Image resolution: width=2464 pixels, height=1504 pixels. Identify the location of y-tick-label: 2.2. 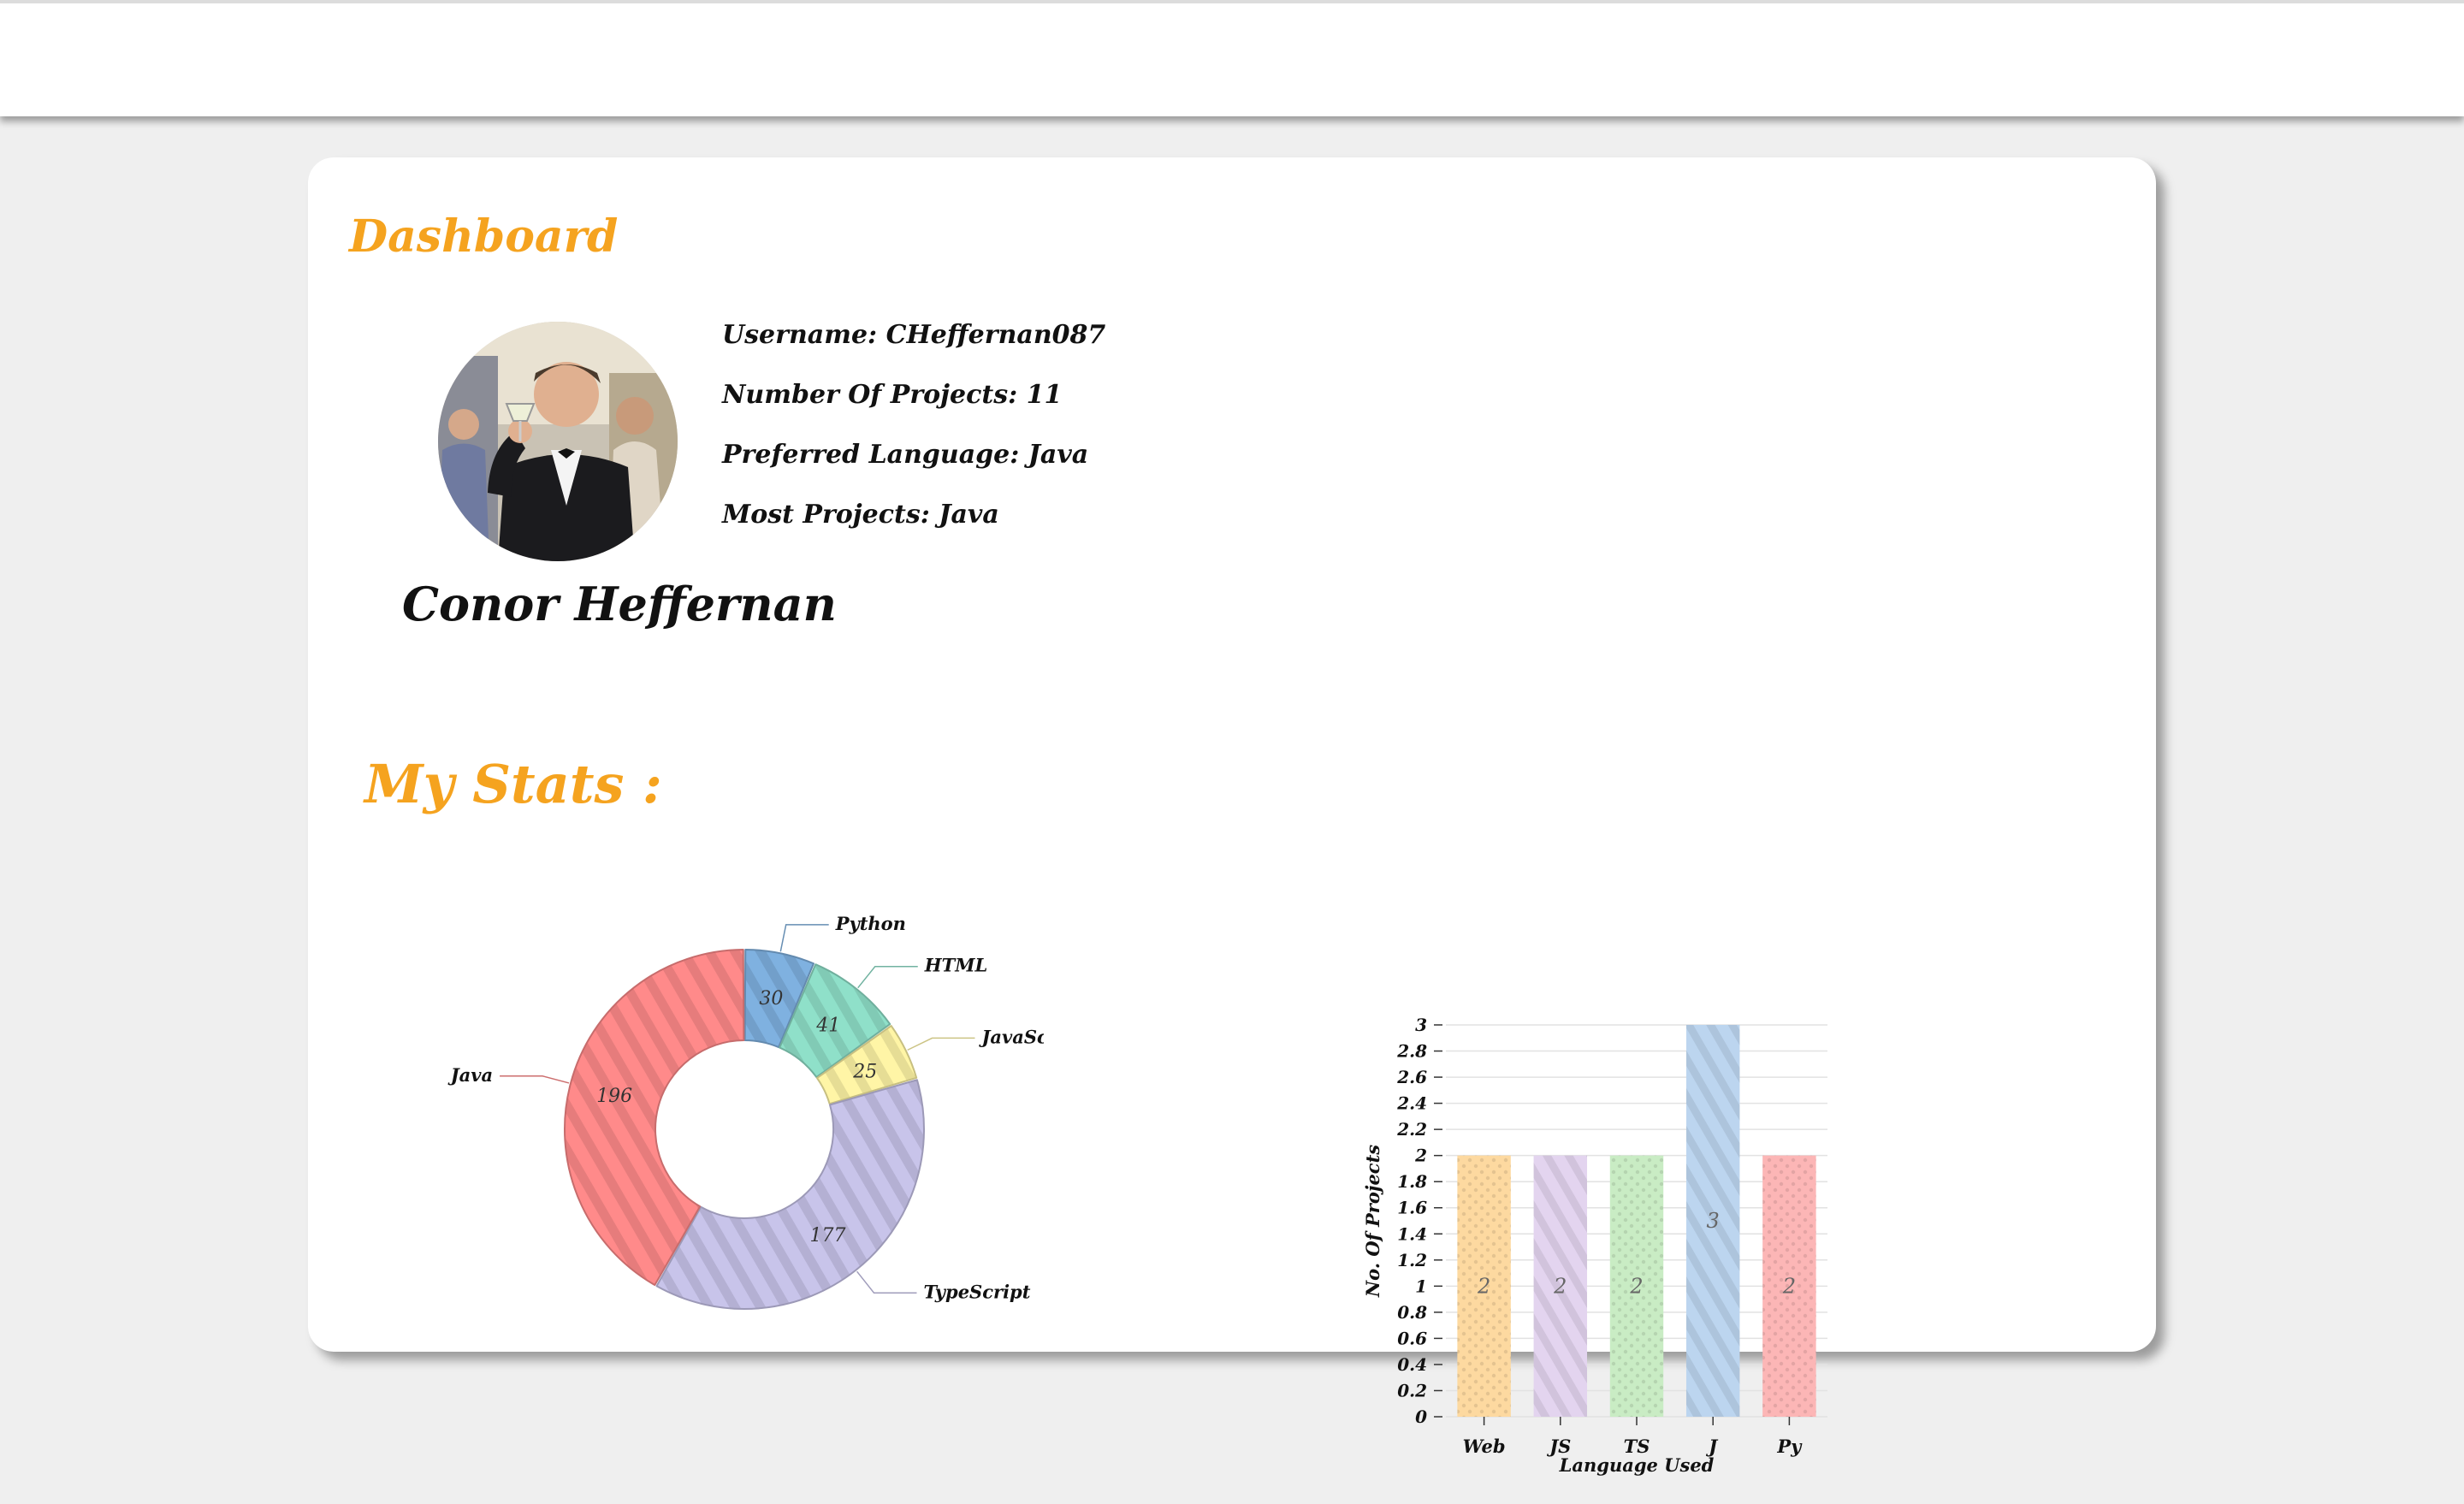
(1411, 1129).